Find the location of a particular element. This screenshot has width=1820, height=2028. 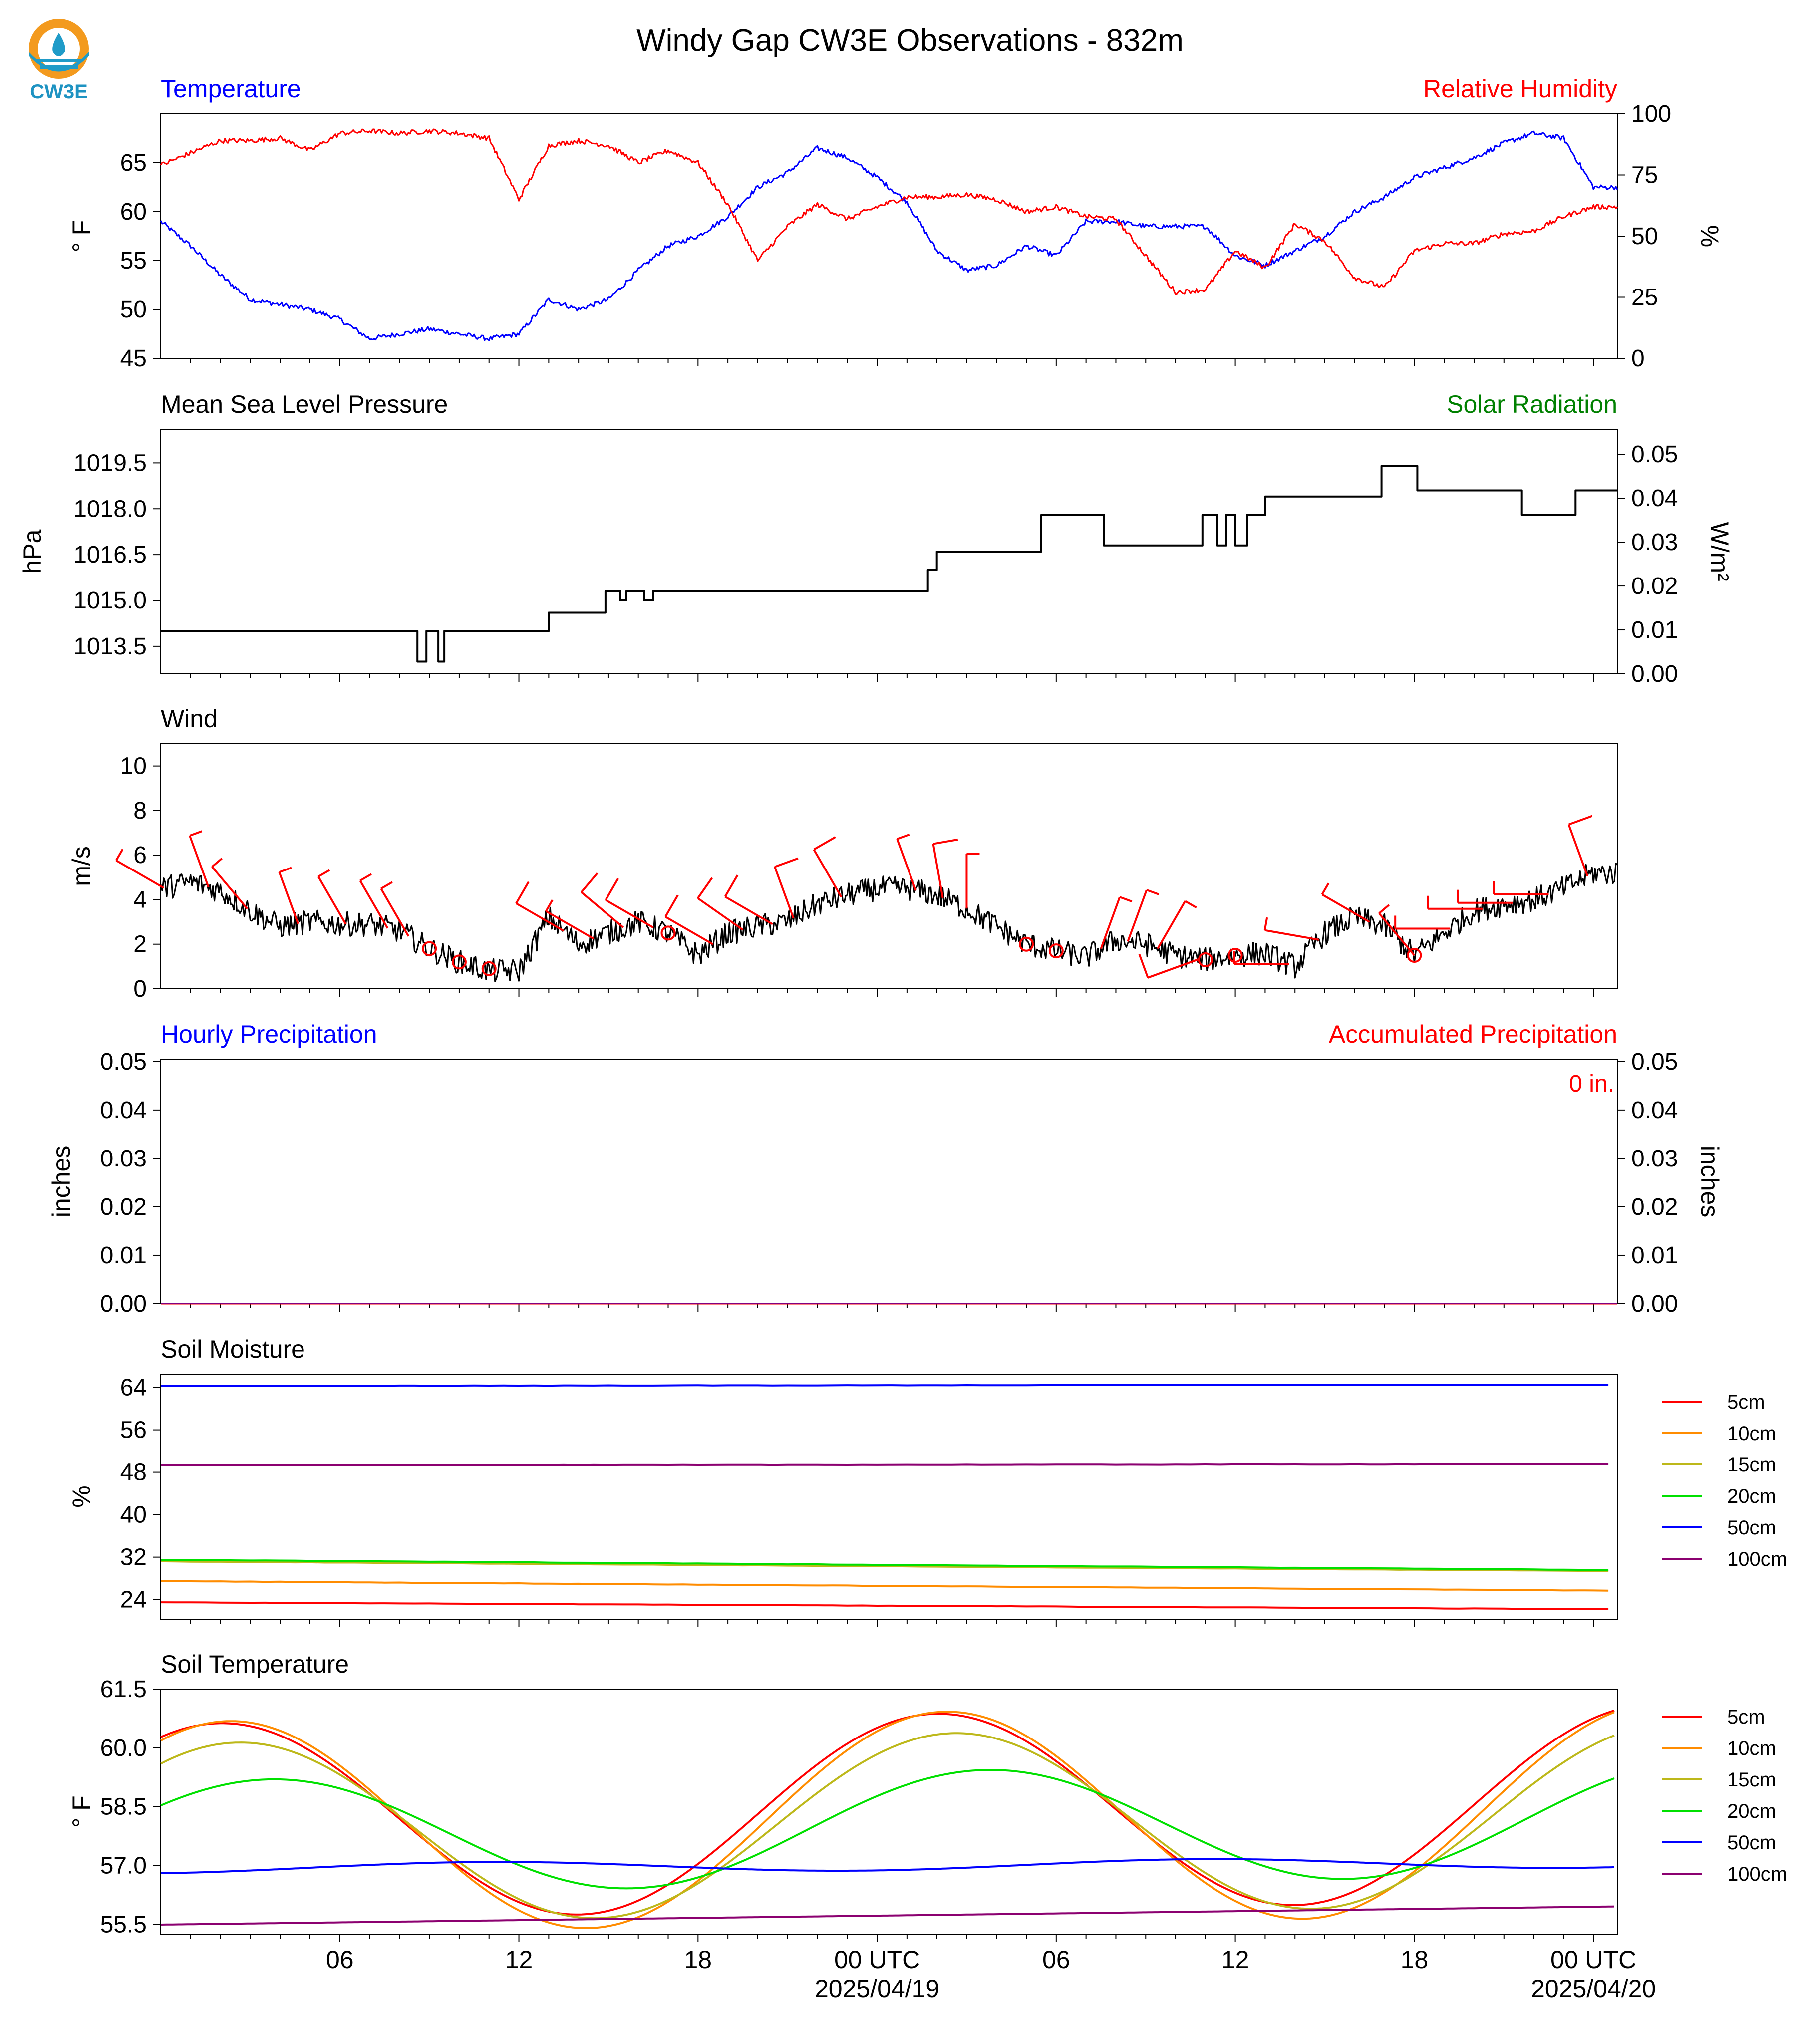

soil-moisture-series-5cm is located at coordinates (884, 1605).